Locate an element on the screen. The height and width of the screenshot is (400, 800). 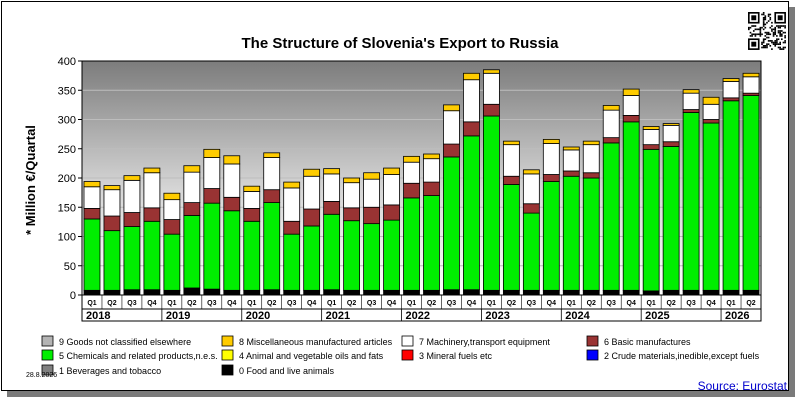
year-label: 2018 is located at coordinates (98, 316).